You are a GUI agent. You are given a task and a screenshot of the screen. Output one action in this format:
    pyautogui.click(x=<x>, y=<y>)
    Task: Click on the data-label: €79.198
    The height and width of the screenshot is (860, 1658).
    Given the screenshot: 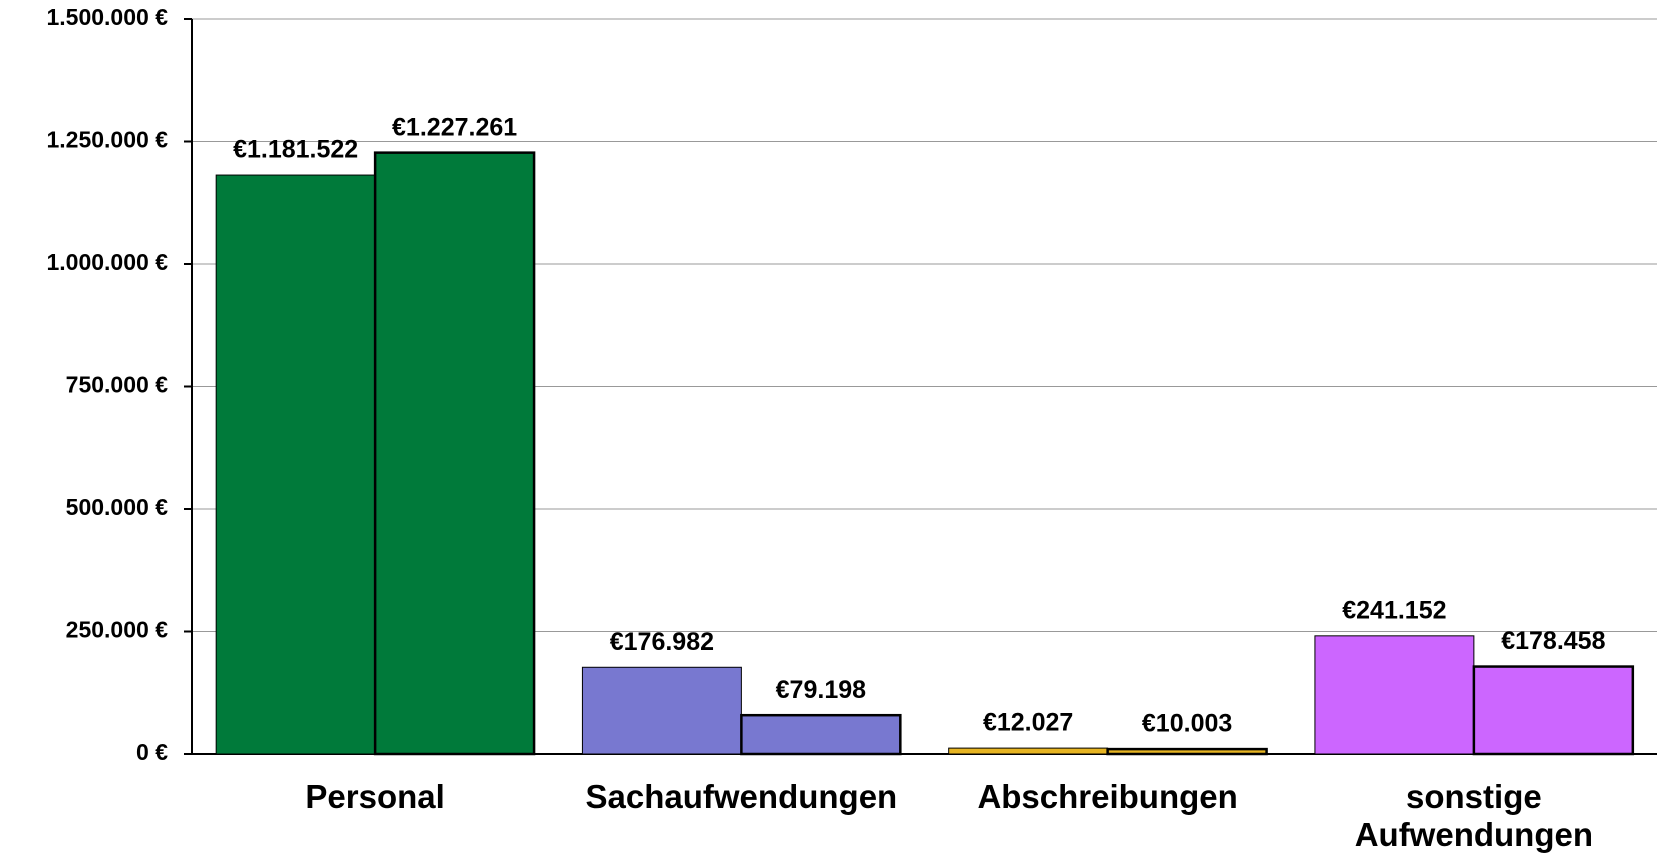 What is the action you would take?
    pyautogui.click(x=821, y=690)
    